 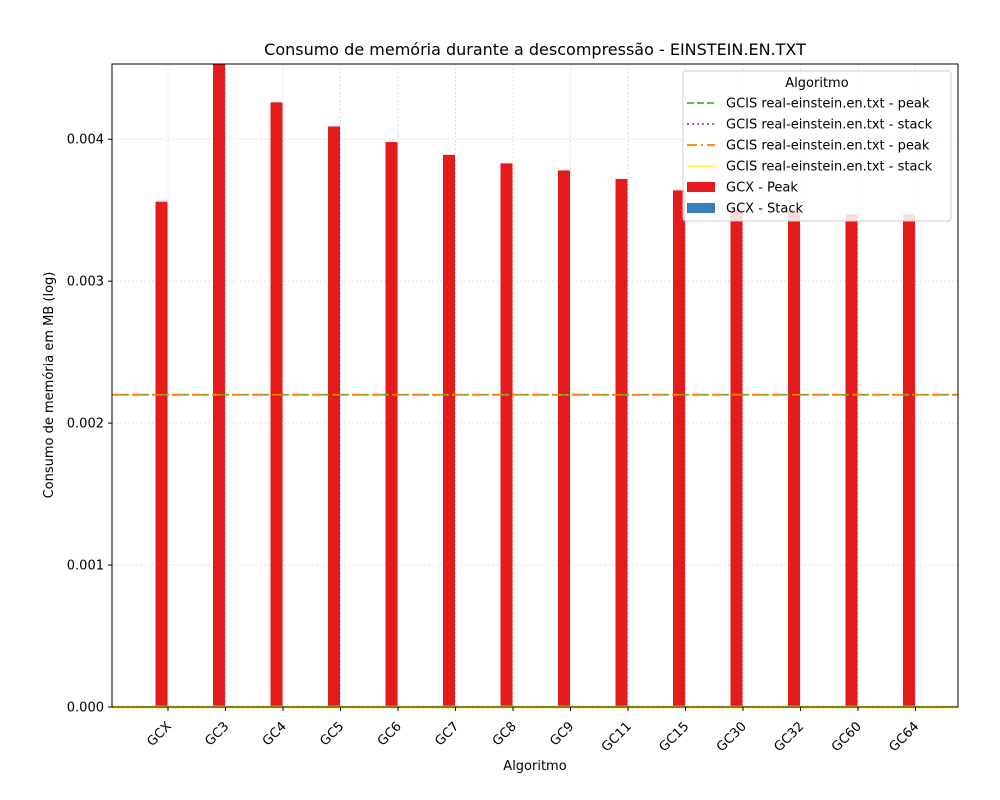 I want to click on legend-box, so click(x=817, y=146).